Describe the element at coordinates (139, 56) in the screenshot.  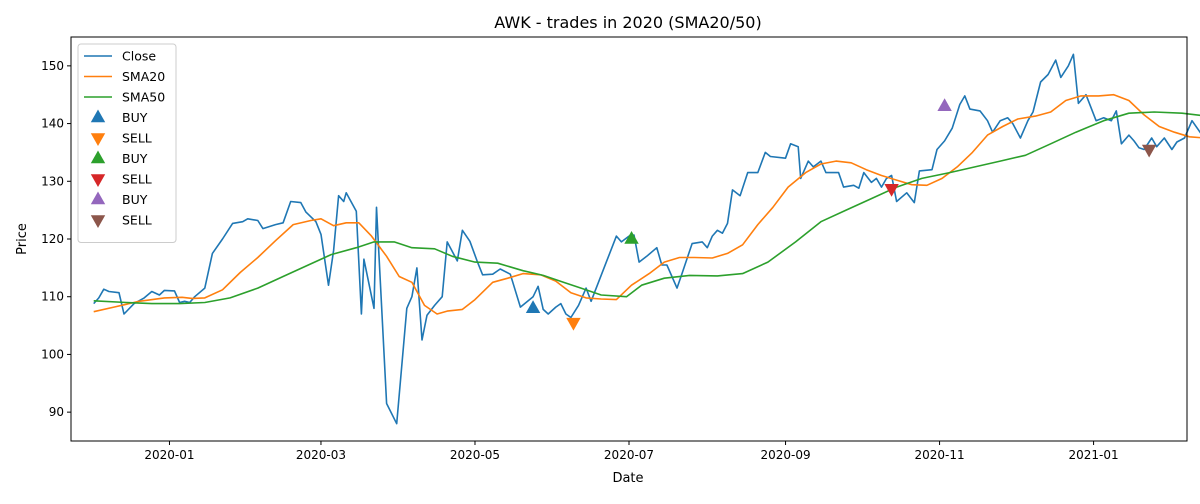
I see `legend-label-close: Close` at that location.